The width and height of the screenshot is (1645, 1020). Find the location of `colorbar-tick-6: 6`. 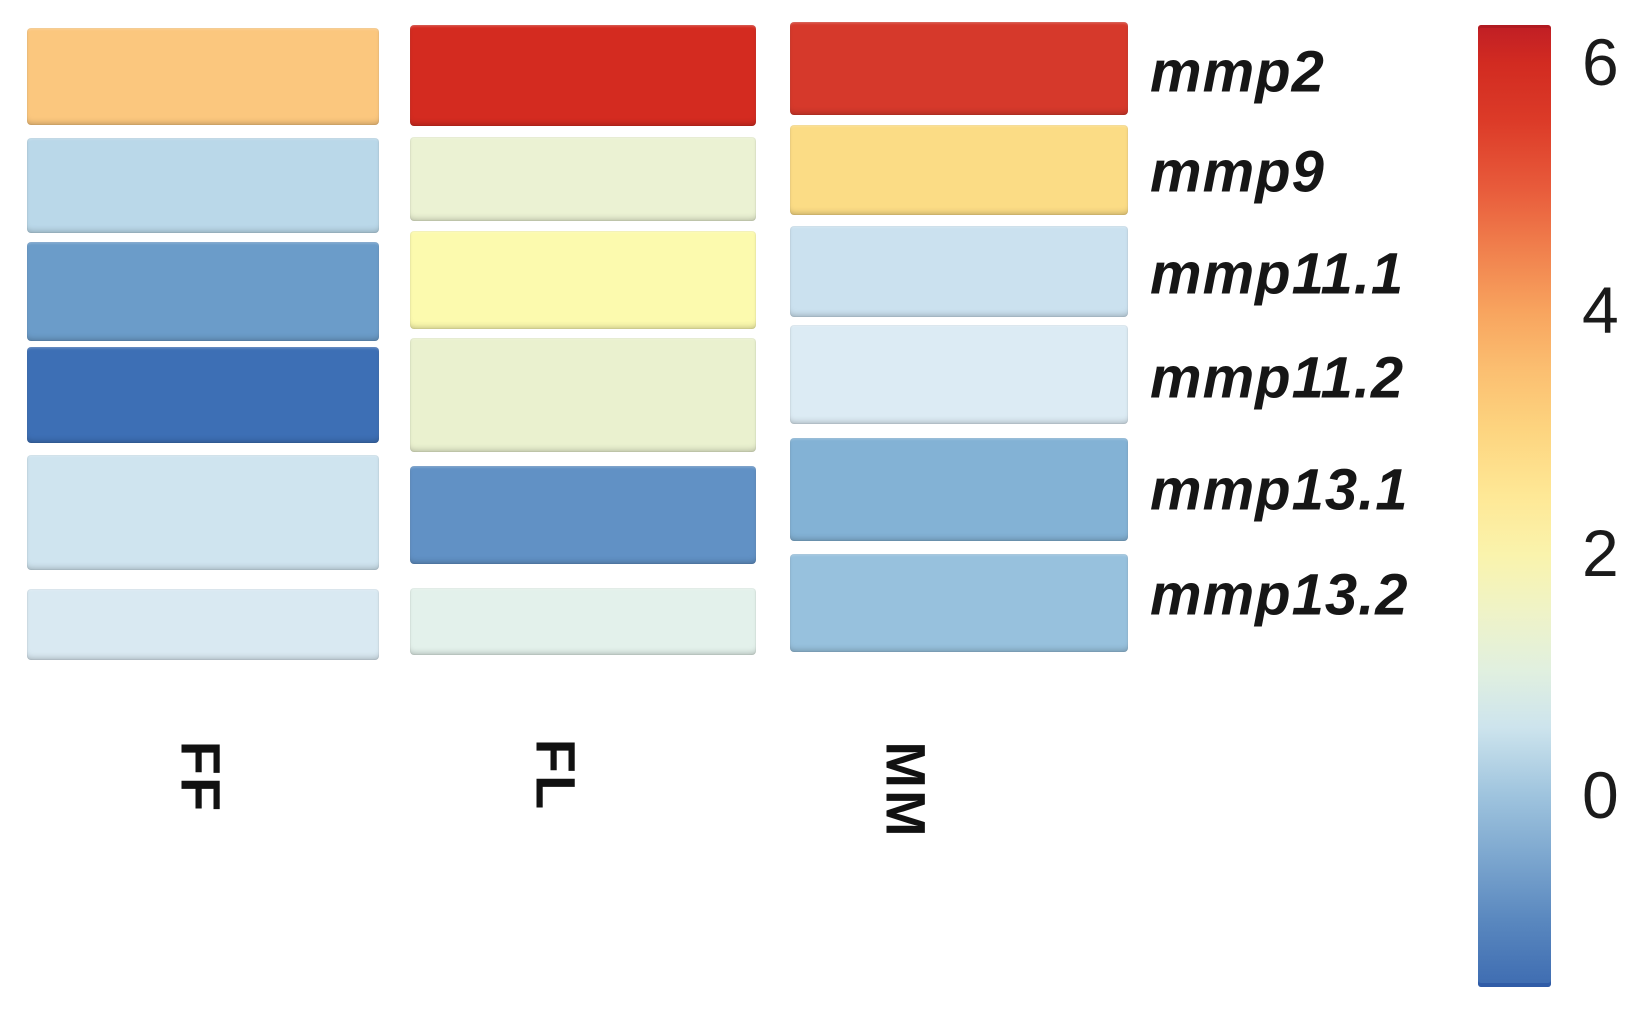

colorbar-tick-6: 6 is located at coordinates (1600, 62).